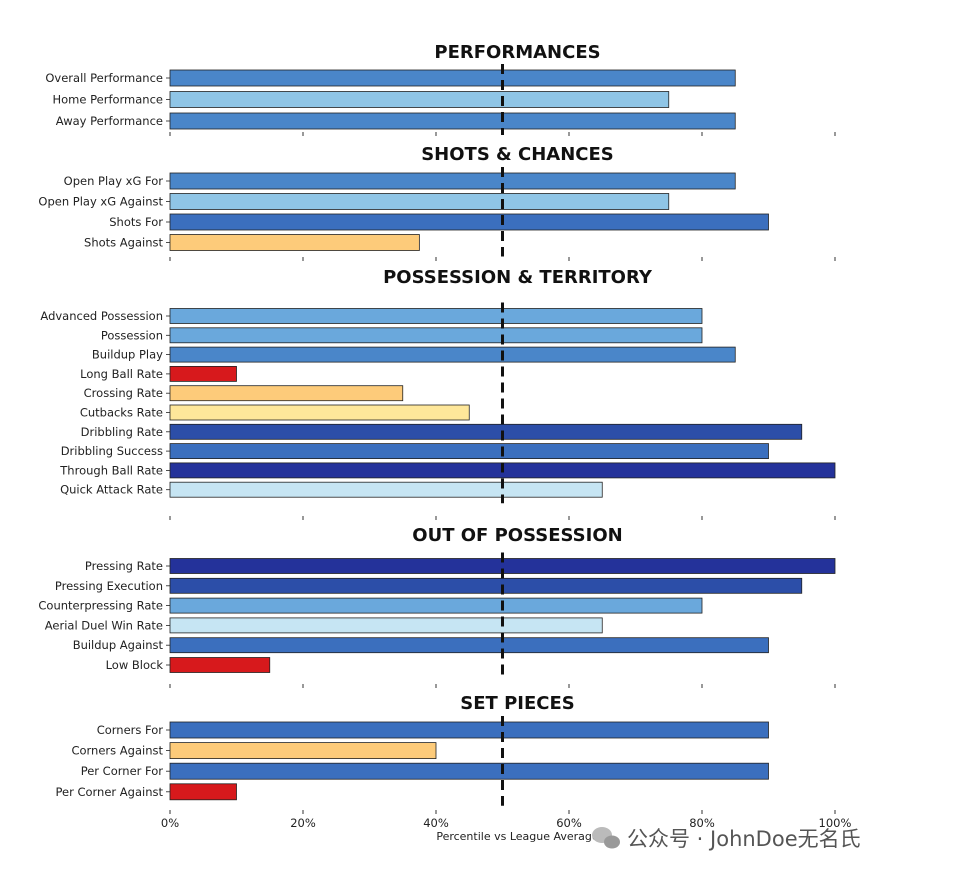  I want to click on x-axis-label: Percentile vs League Average, so click(517, 836).